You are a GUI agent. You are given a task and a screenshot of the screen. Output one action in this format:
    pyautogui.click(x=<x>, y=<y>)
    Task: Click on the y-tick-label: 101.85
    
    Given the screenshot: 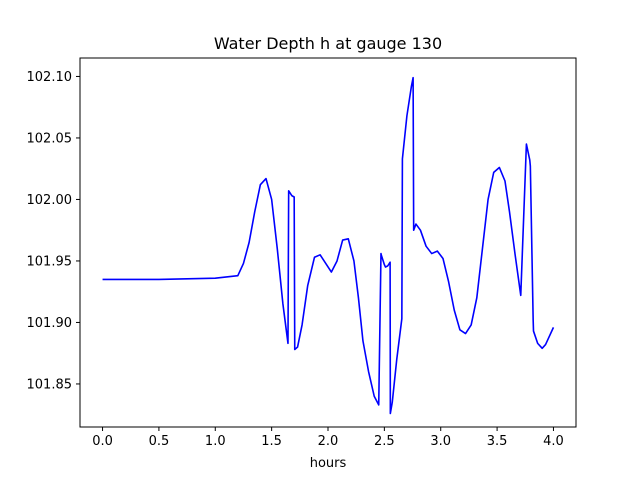 What is the action you would take?
    pyautogui.click(x=50, y=384)
    